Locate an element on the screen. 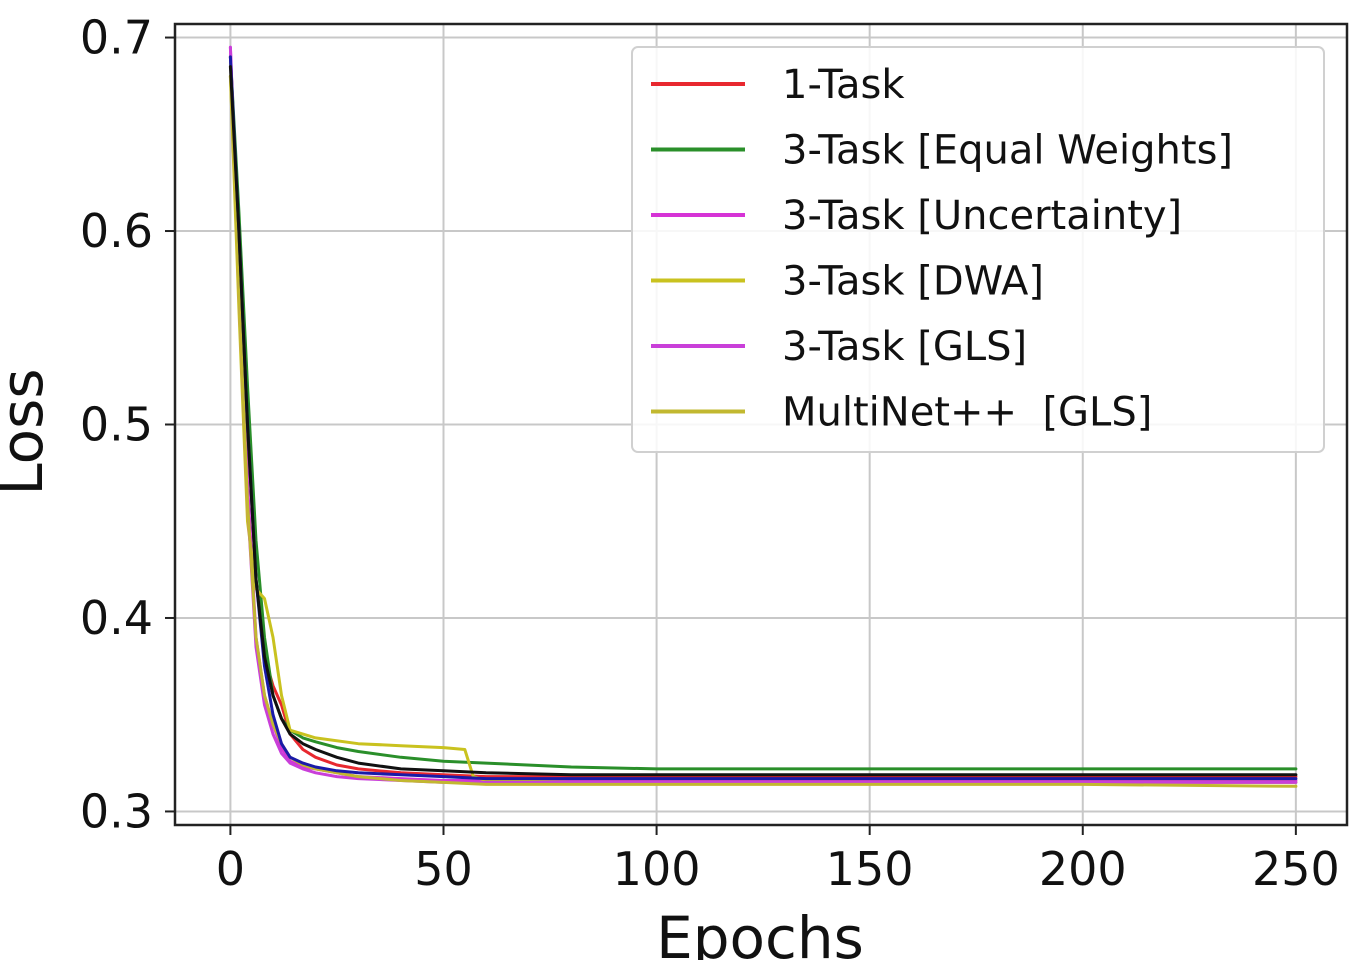  x-tick-label: 250 is located at coordinates (1296, 869).